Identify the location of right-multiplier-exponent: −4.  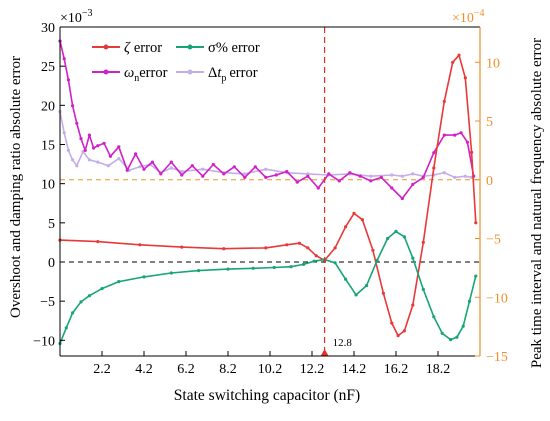
(479, 13).